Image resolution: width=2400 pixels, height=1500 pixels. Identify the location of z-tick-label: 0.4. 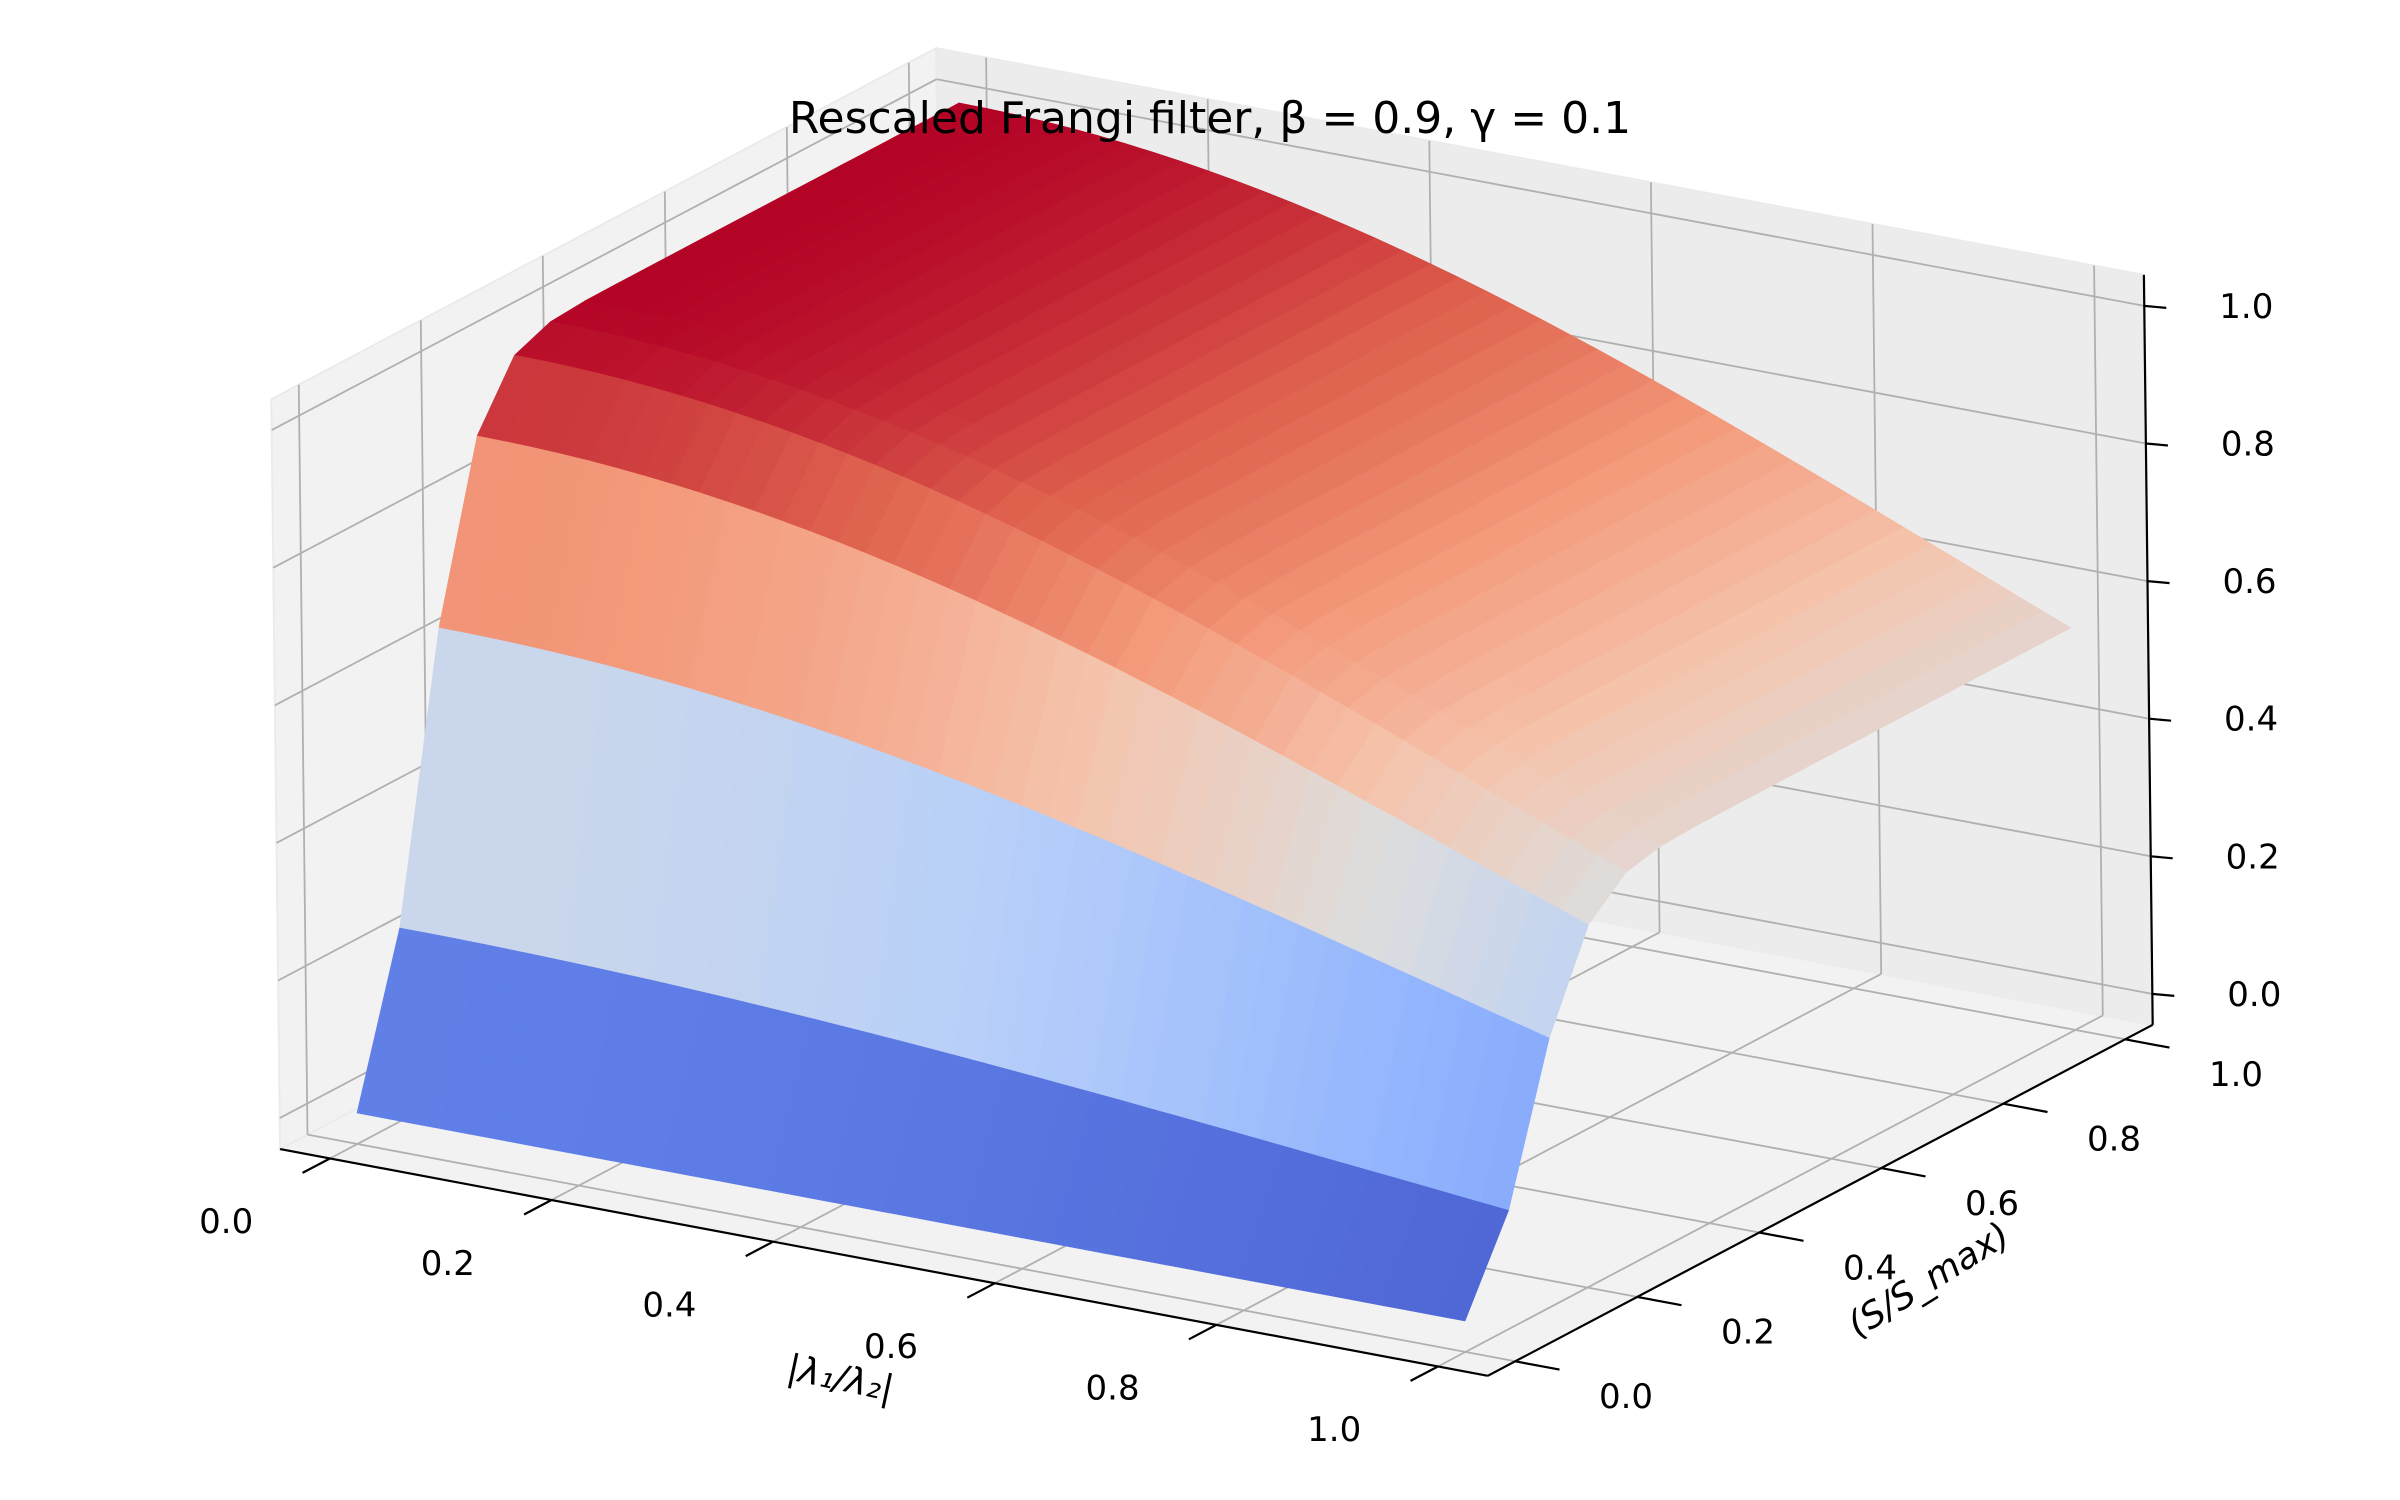
(2251, 720).